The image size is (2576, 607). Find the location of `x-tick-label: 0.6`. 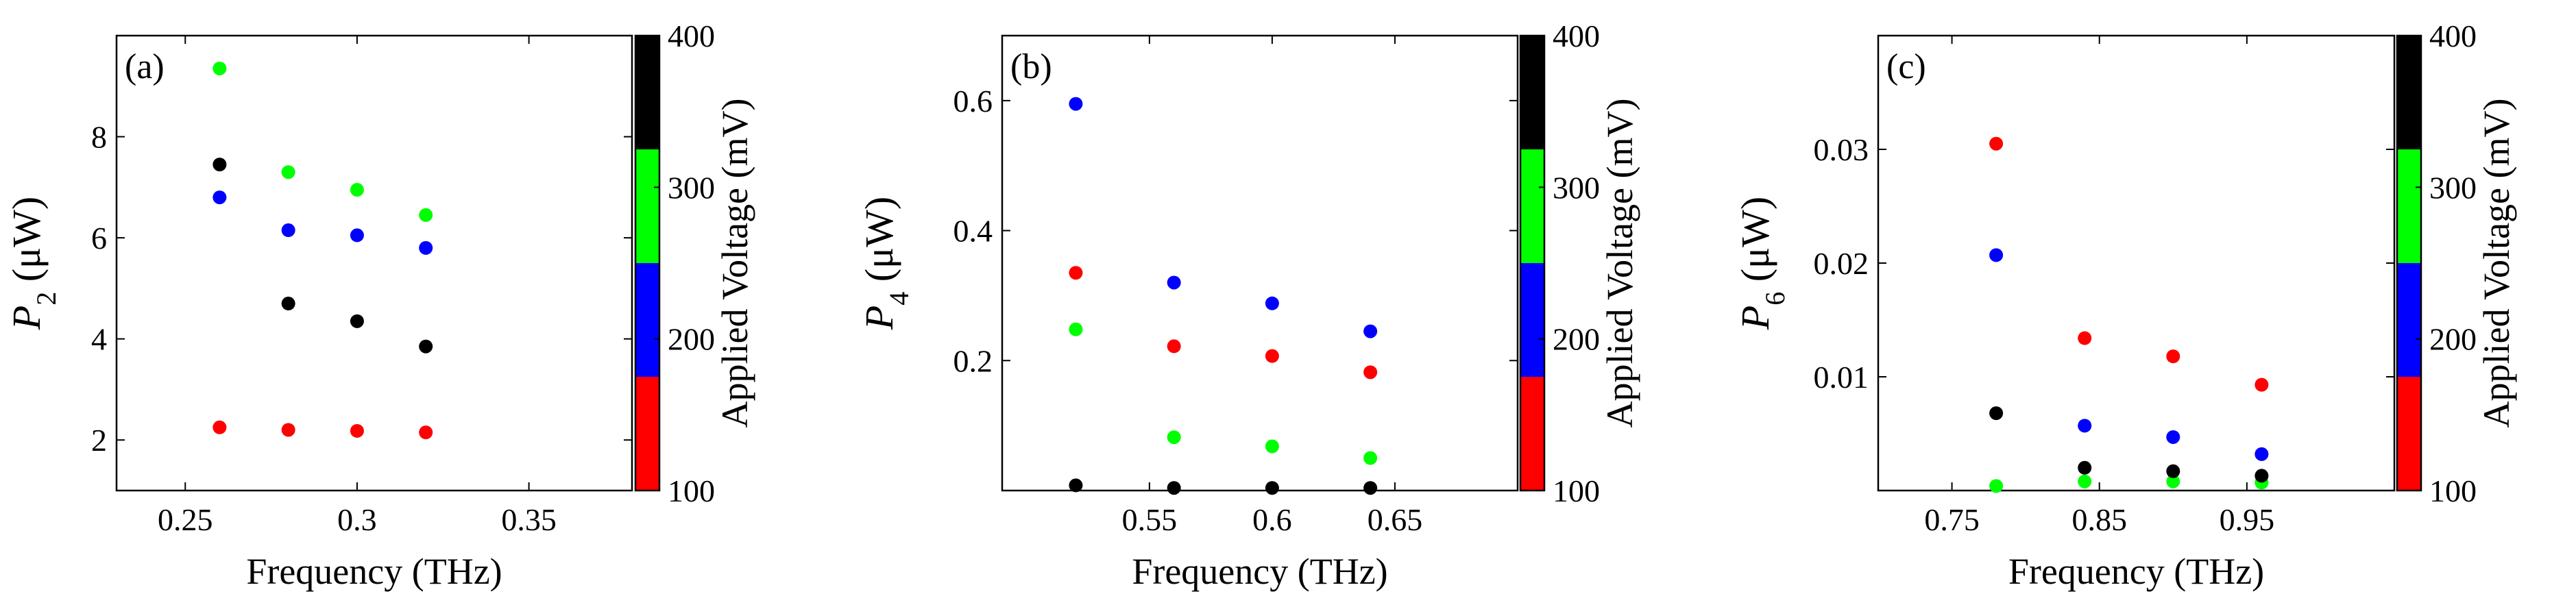

x-tick-label: 0.6 is located at coordinates (1272, 519).